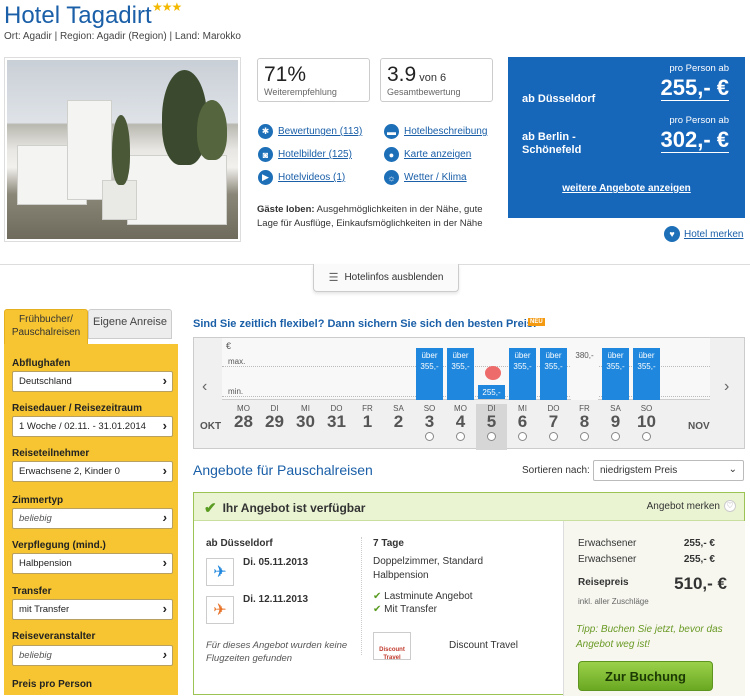  I want to click on map-link: ● Karte anzeigen, so click(427, 154).